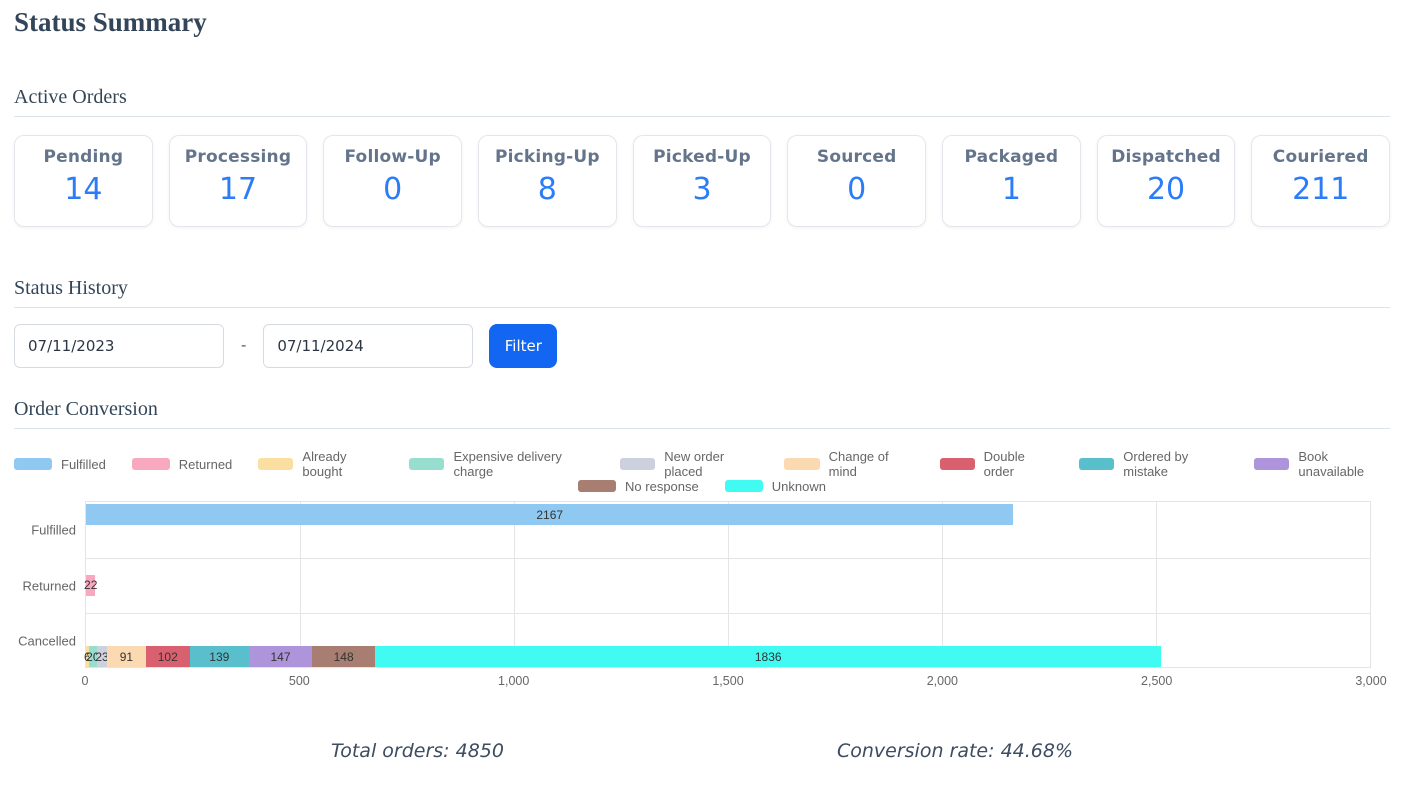  What do you see at coordinates (87, 657) in the screenshot?
I see `bar-segment-already-bought` at bounding box center [87, 657].